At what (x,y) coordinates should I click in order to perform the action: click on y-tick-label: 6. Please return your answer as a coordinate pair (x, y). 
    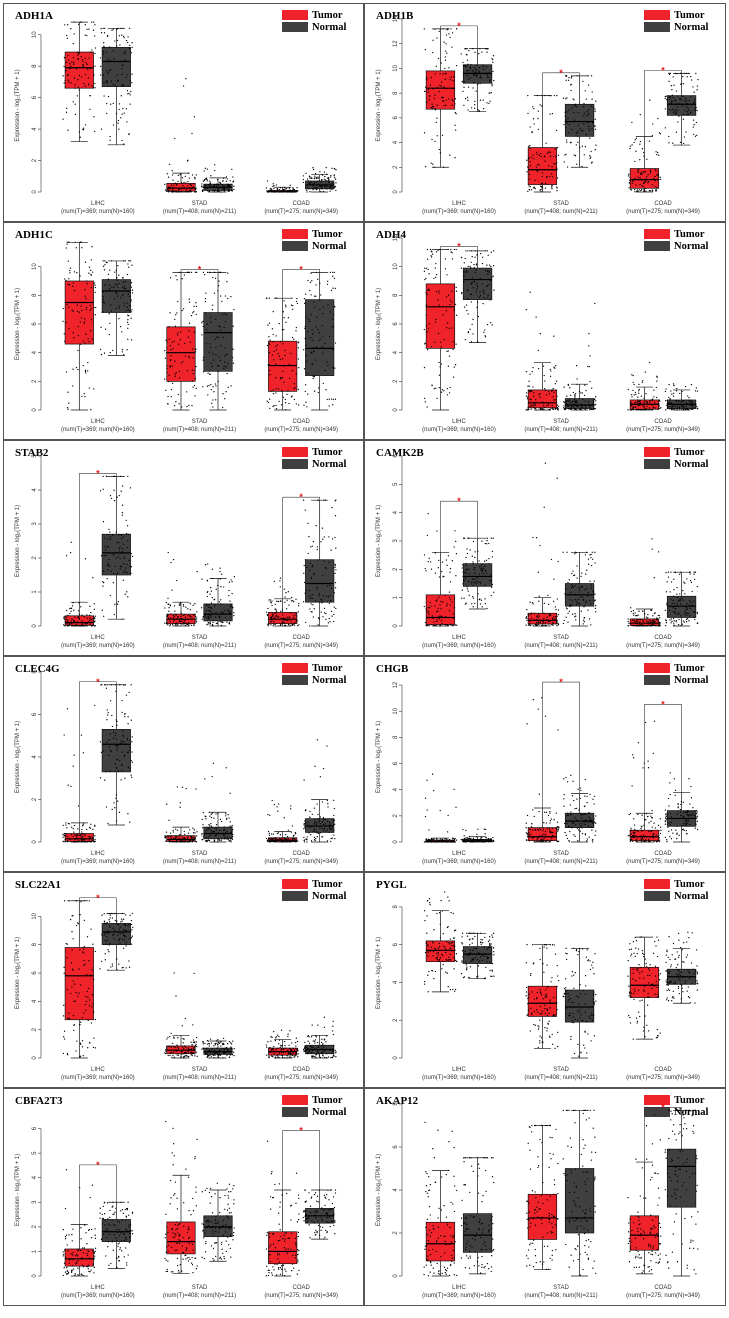
    Looking at the image, I should click on (35, 324).